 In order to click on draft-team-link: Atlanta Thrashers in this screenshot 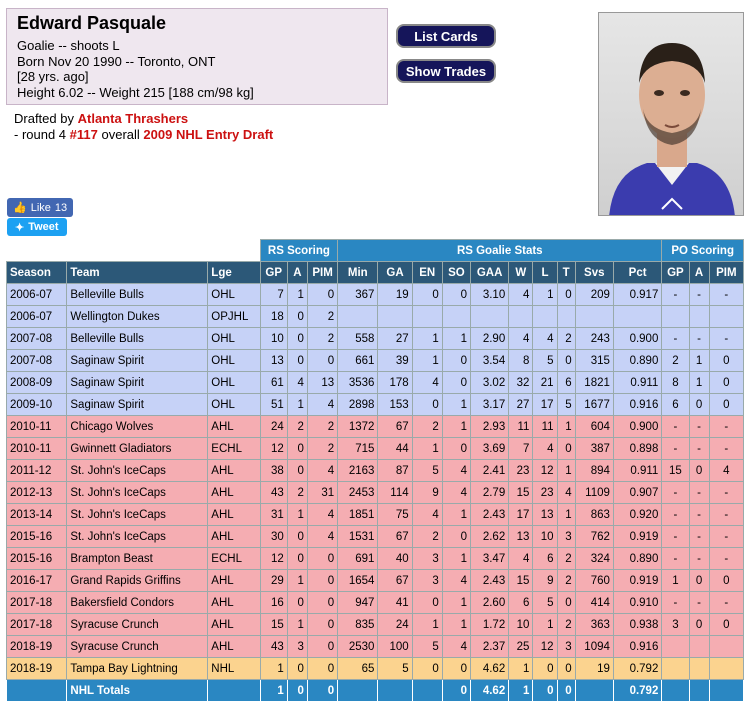, I will do `click(133, 118)`.